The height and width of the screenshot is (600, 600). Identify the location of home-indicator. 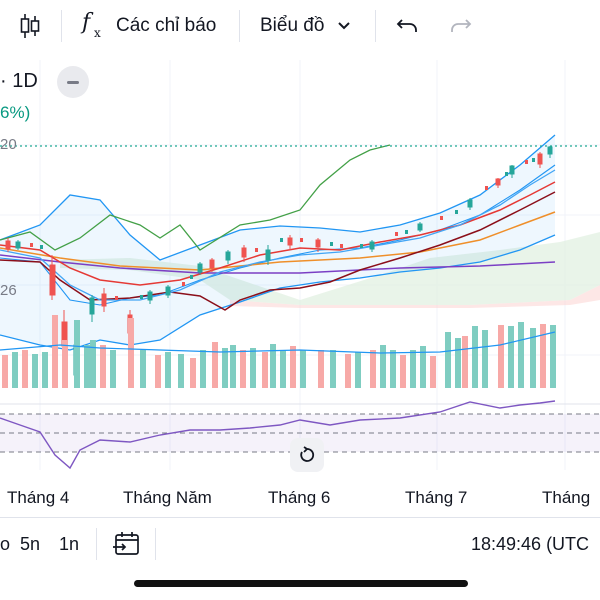
(301, 583).